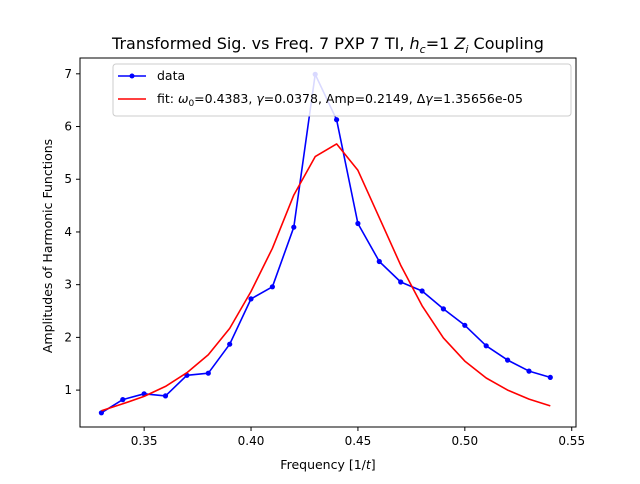 The height and width of the screenshot is (484, 640). What do you see at coordinates (68, 74) in the screenshot?
I see `y-tick-label: 7` at bounding box center [68, 74].